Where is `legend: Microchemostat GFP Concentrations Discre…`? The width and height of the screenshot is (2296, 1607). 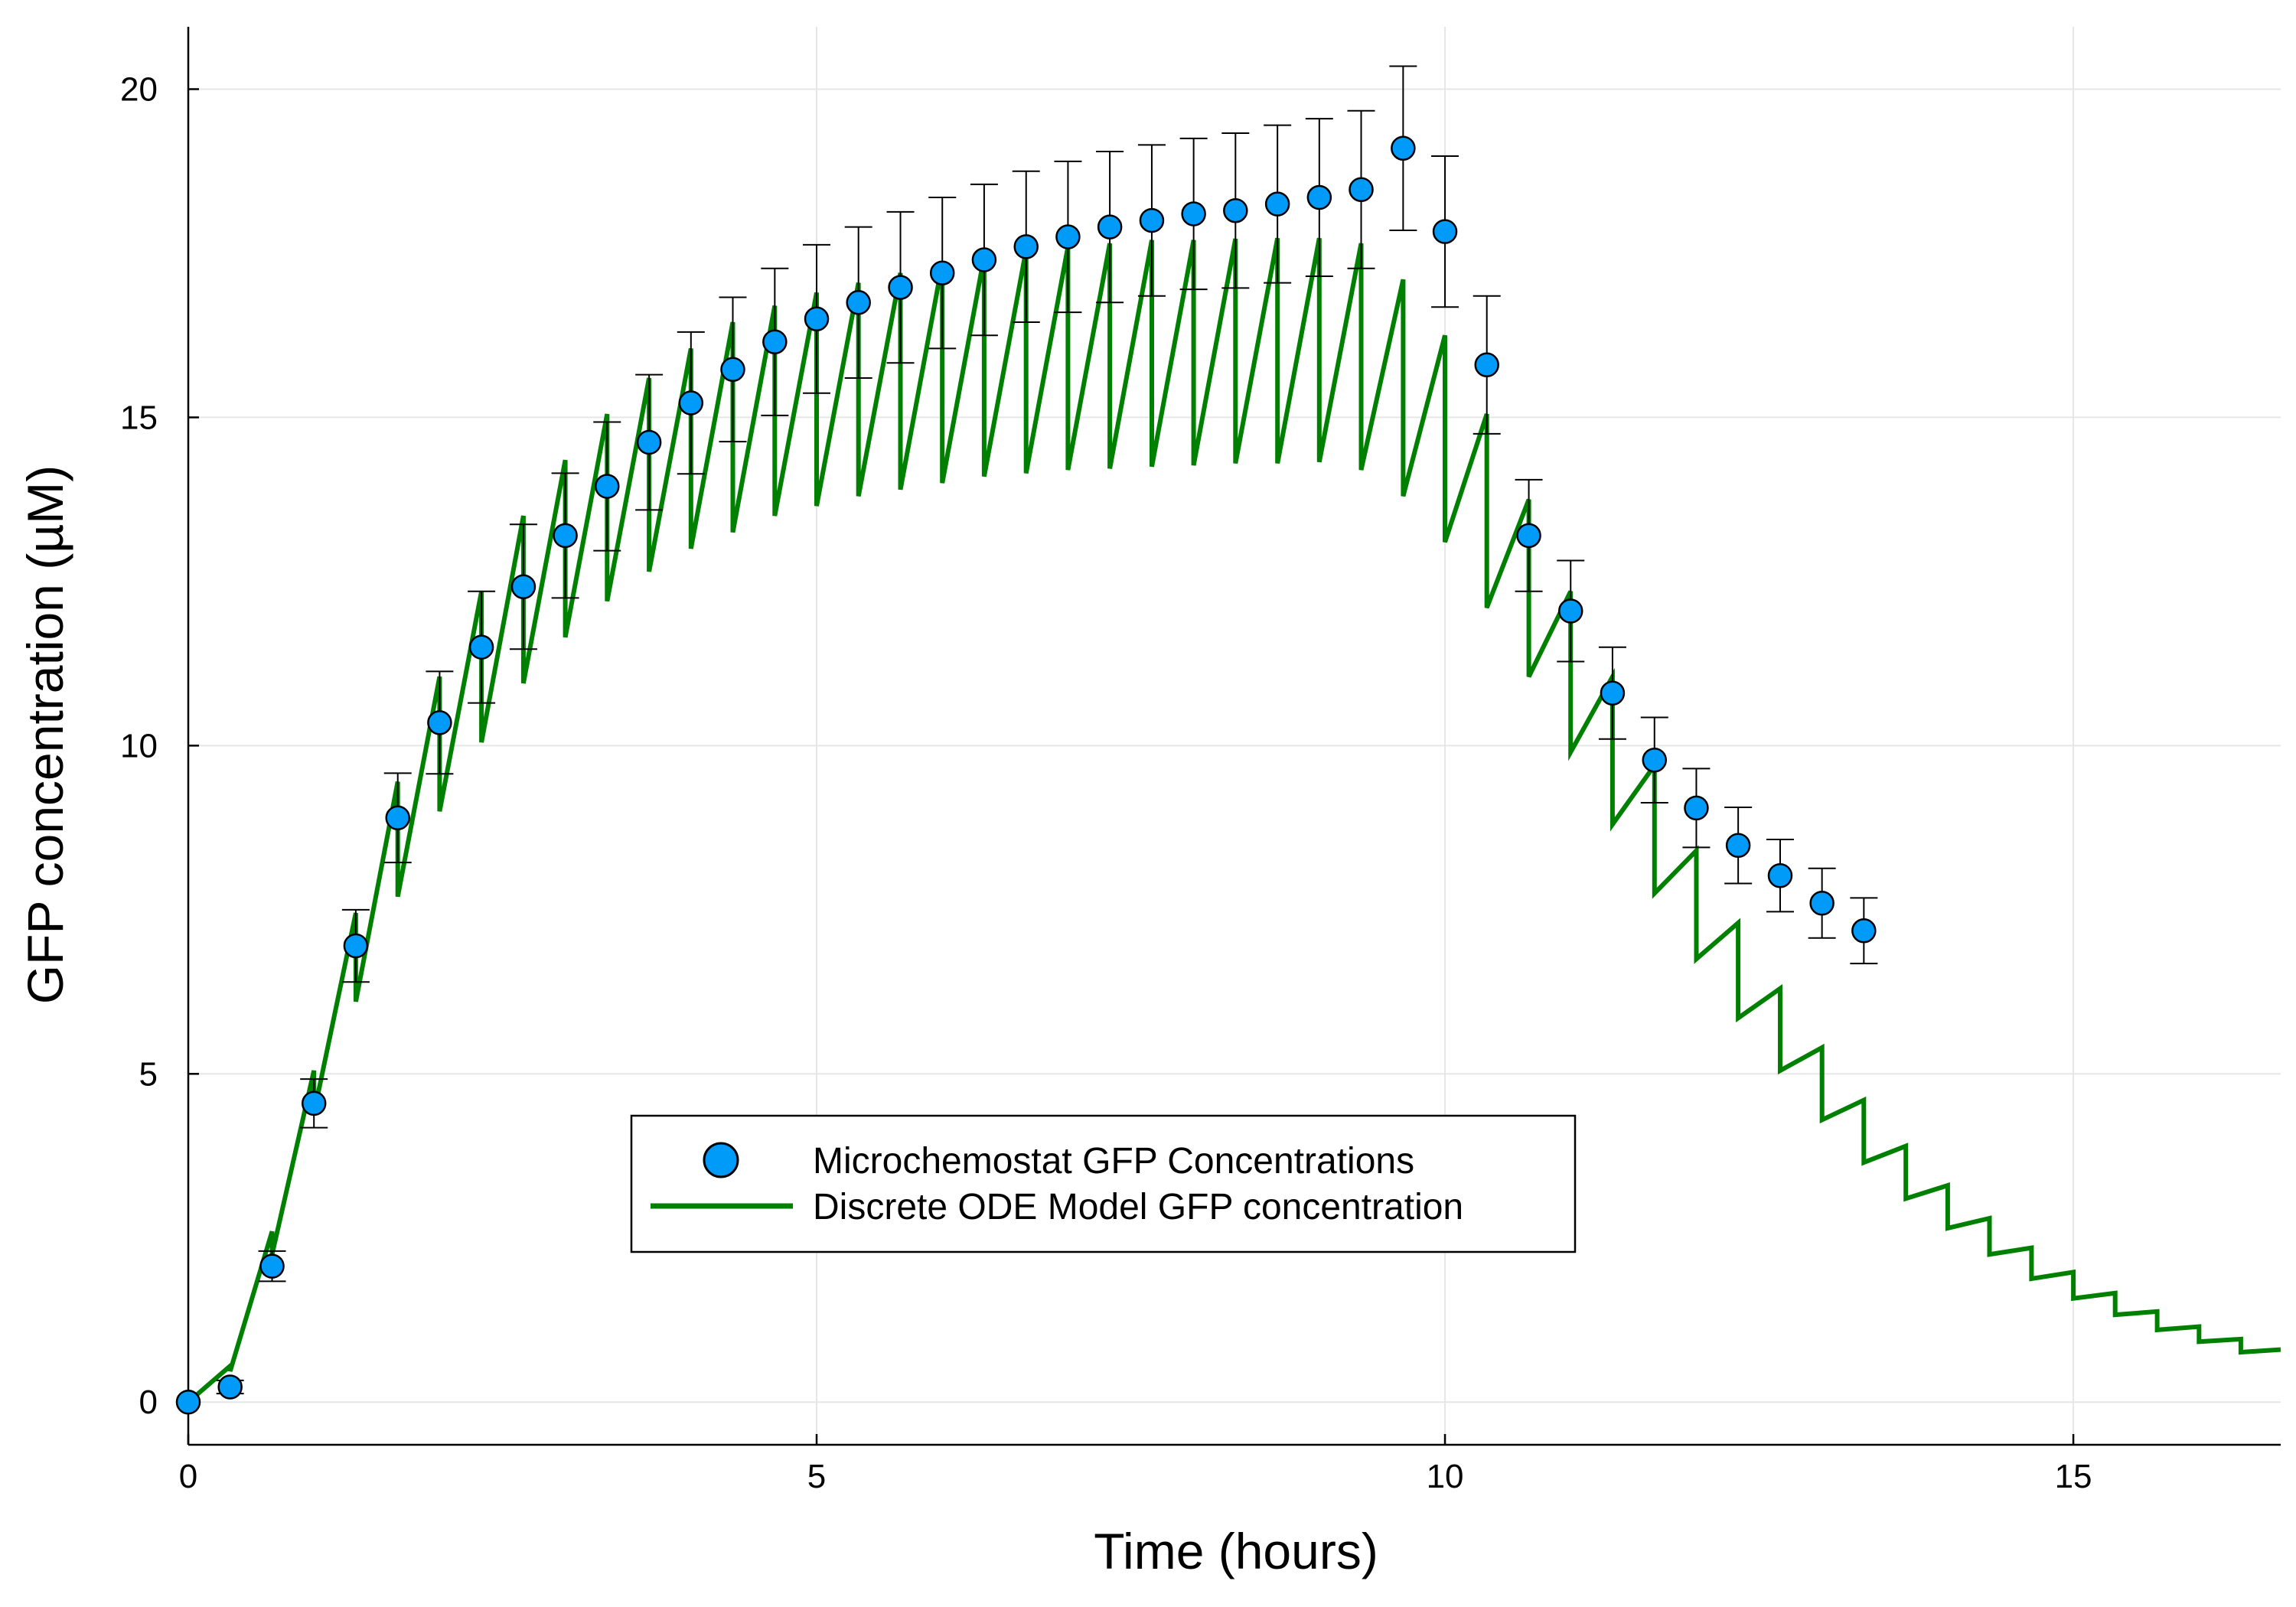
legend: Microchemostat GFP Concentrations Discre… is located at coordinates (1103, 1183).